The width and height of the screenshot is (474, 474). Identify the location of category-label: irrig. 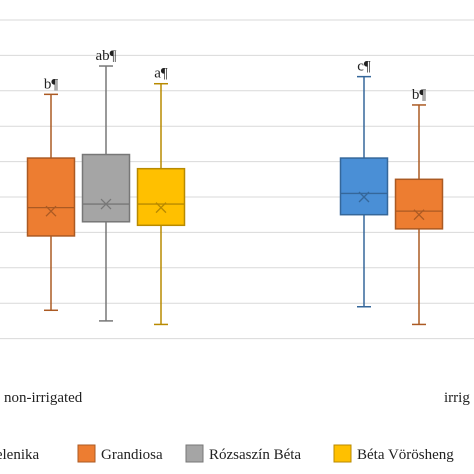
(457, 398).